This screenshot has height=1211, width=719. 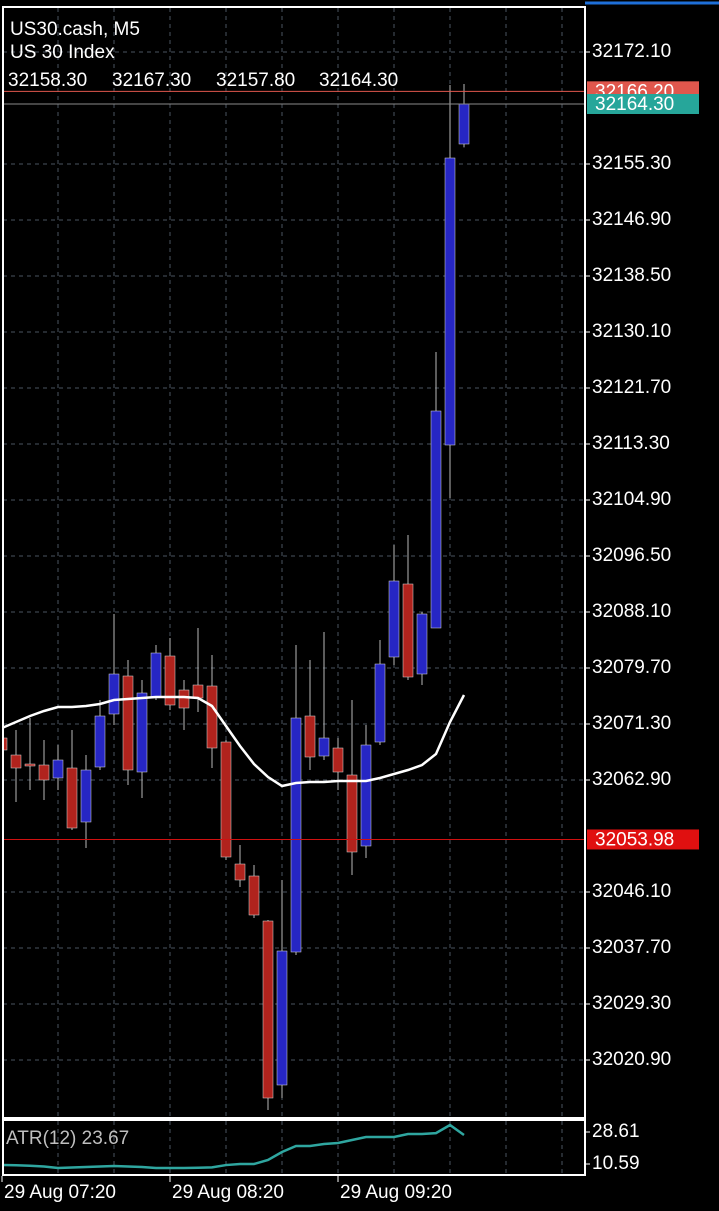 I want to click on x-tick-label: 29 Aug 08:20, so click(x=228, y=1192).